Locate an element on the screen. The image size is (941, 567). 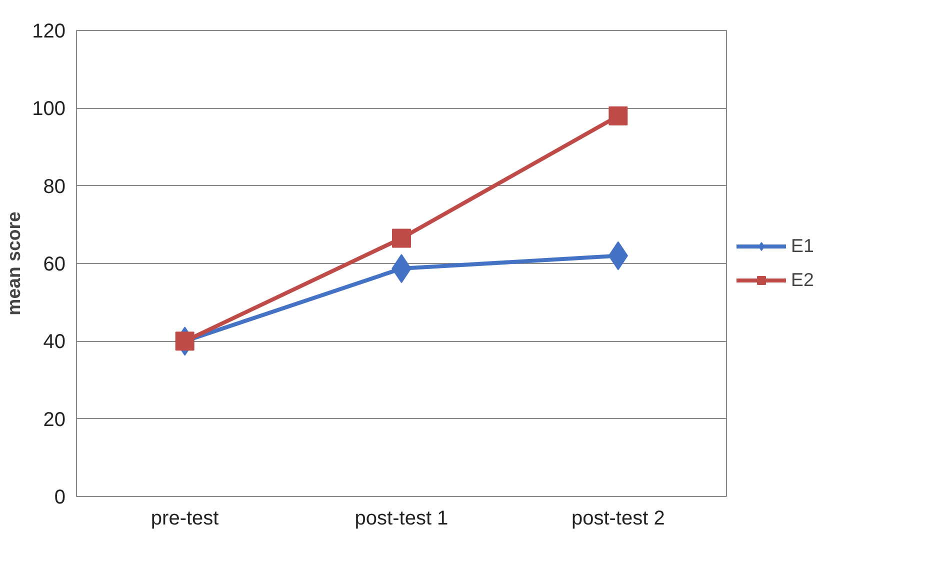
y-tick-label: 60 is located at coordinates (54, 265).